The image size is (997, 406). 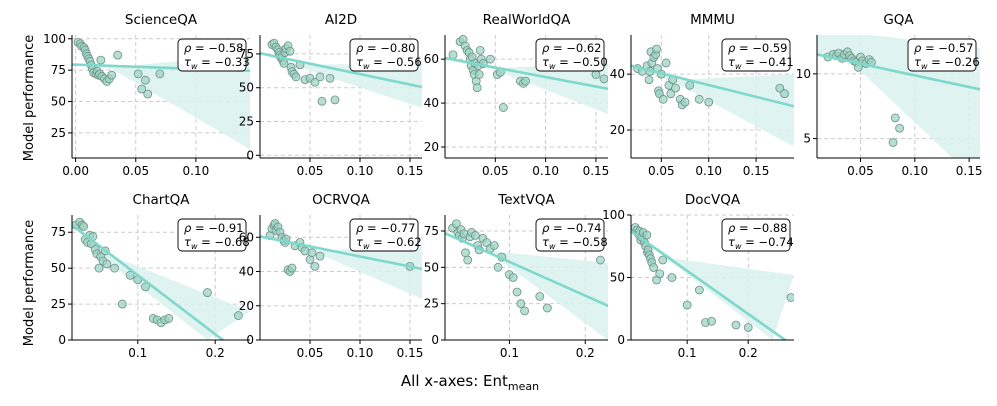 I want to click on subplot-title: DocVQA, so click(x=713, y=200).